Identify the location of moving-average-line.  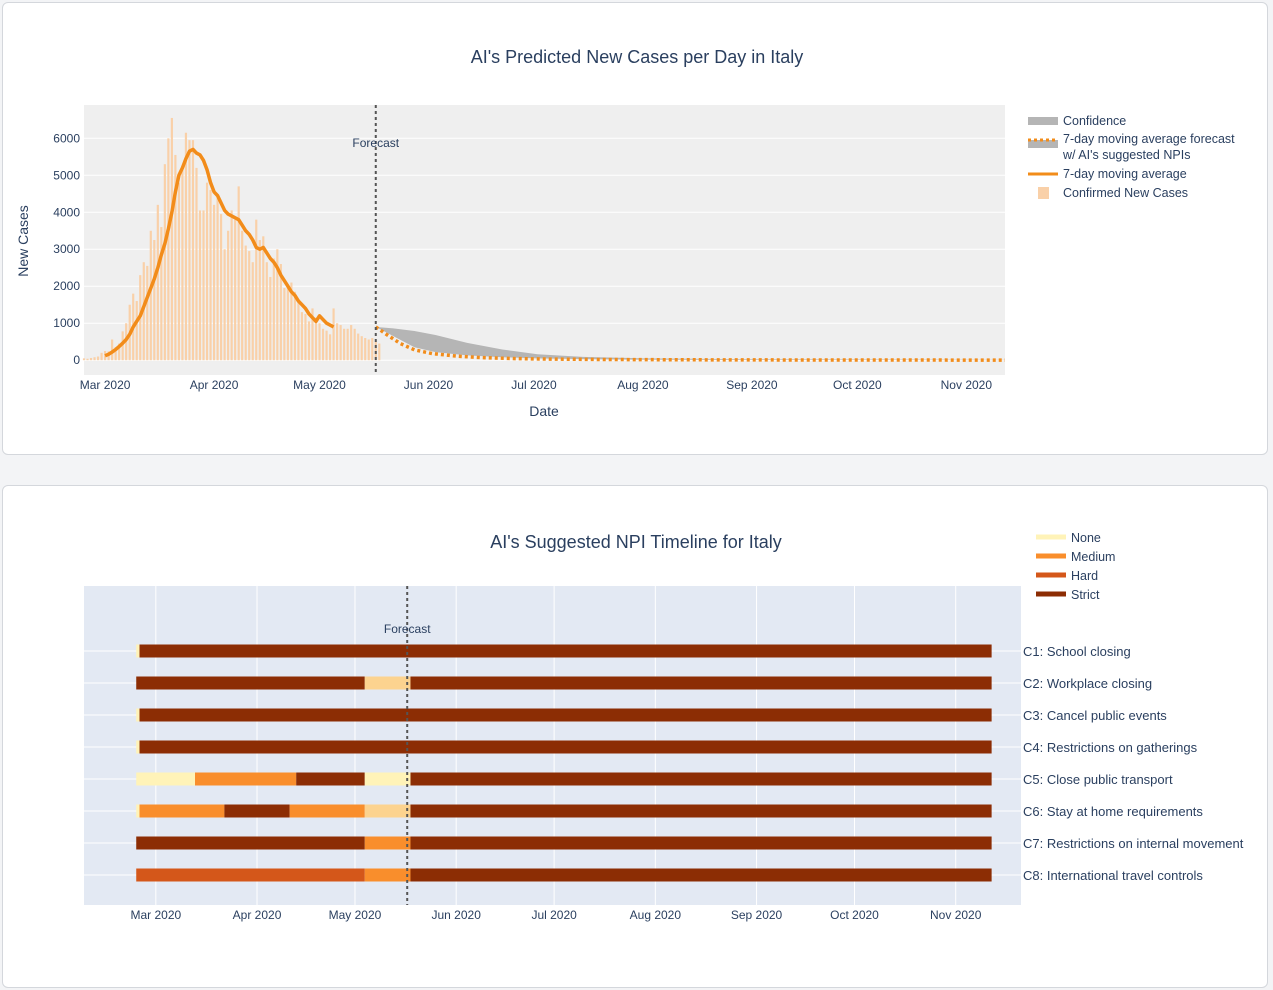
(219, 252).